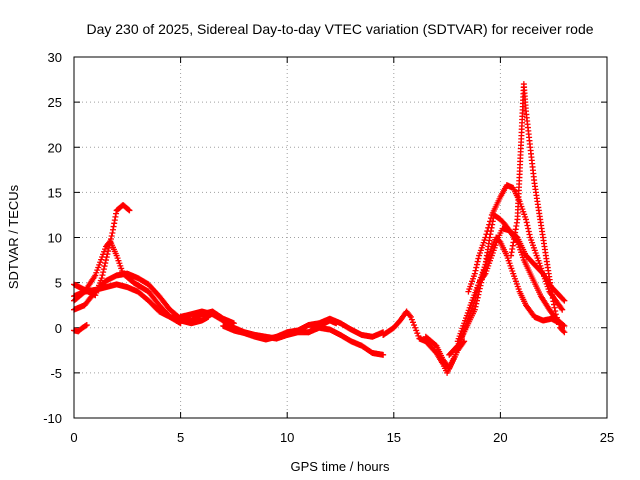 The width and height of the screenshot is (640, 480). What do you see at coordinates (56, 373) in the screenshot?
I see `y-tick-label: -5` at bounding box center [56, 373].